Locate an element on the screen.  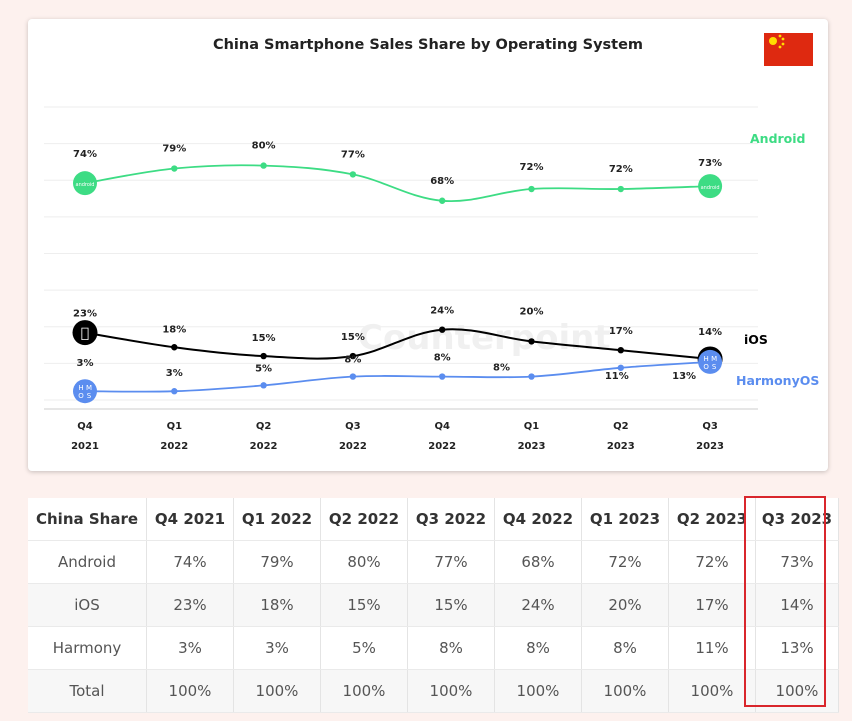
series-legend-ios: iOS is located at coordinates (756, 339).